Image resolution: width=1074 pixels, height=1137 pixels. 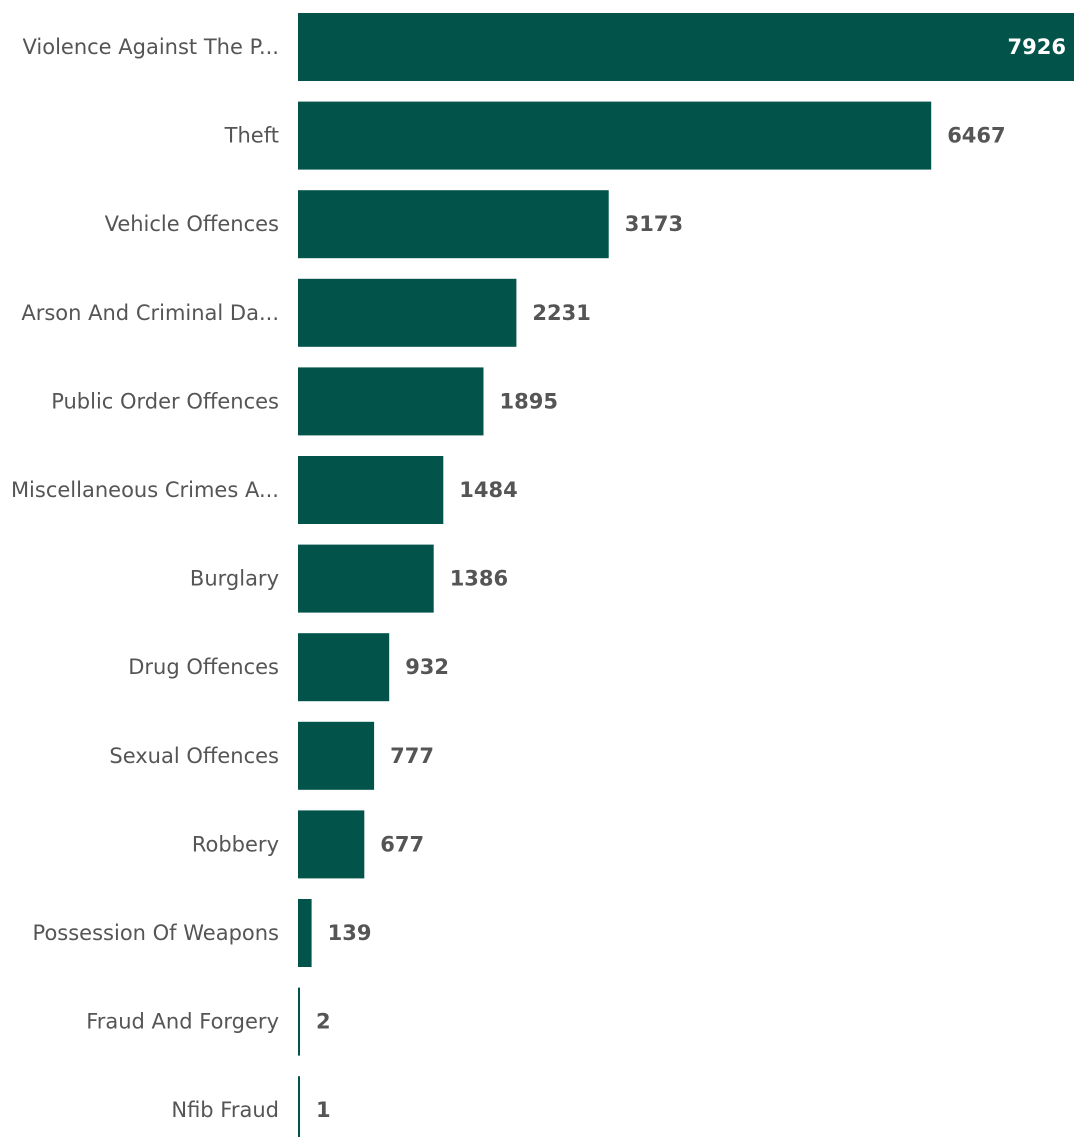 I want to click on data-label: 7926, so click(x=1037, y=47).